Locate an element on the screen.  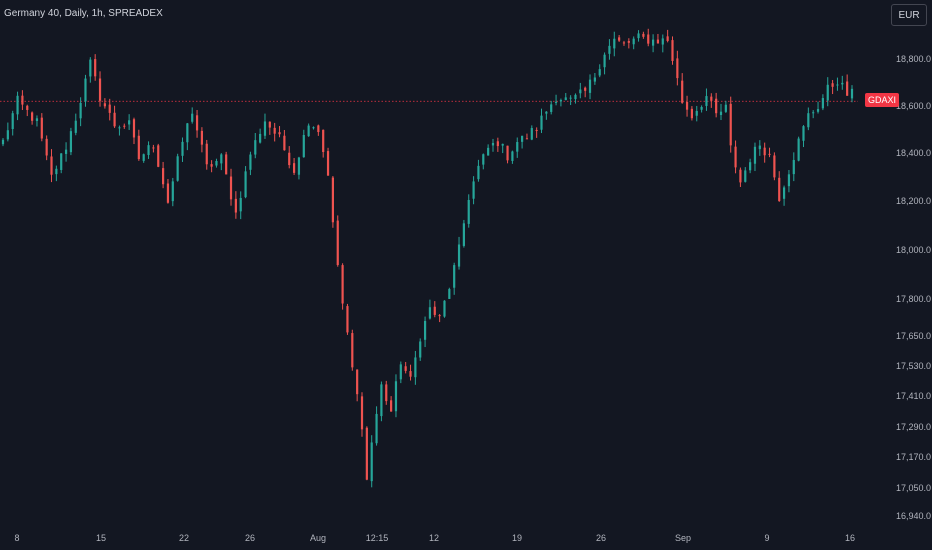
time-axis-label: 15 is located at coordinates (101, 538).